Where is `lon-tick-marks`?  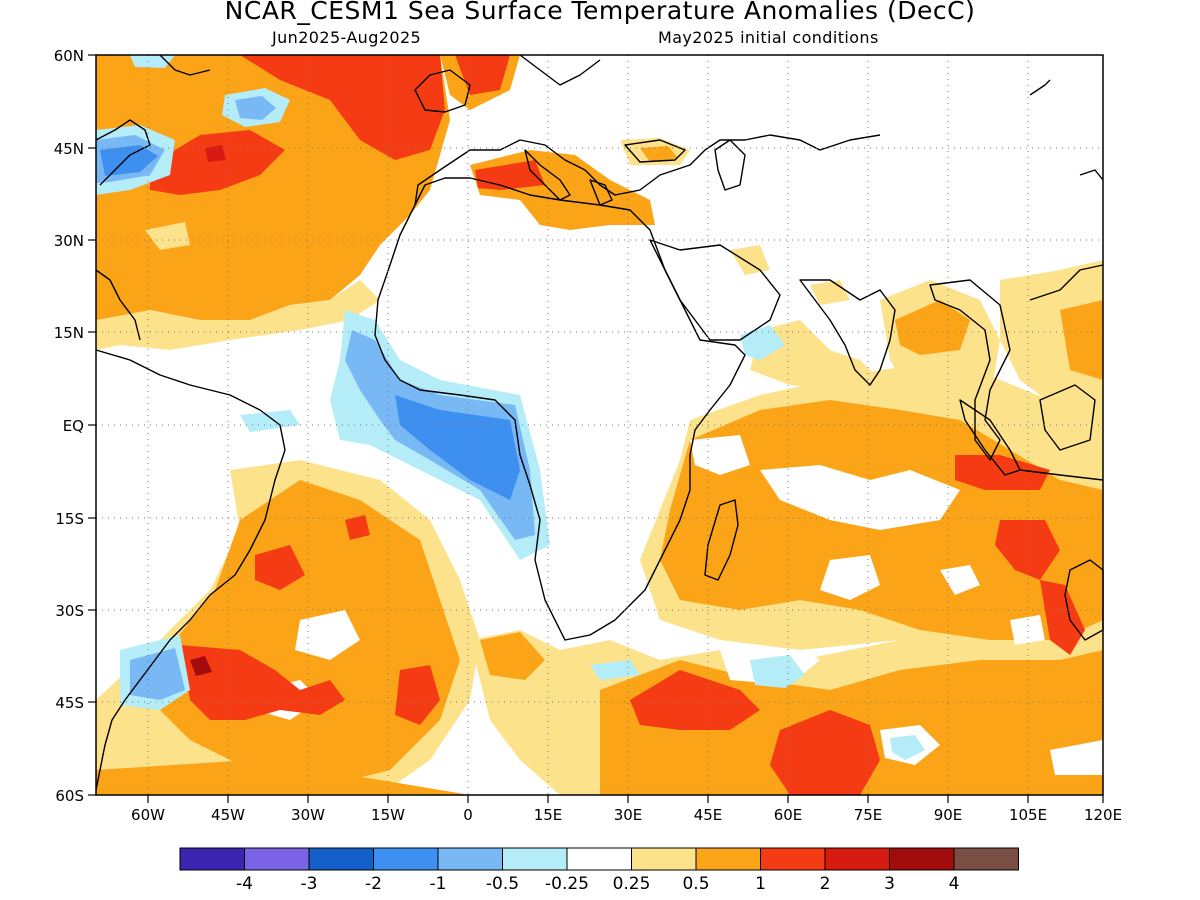 lon-tick-marks is located at coordinates (625, 799).